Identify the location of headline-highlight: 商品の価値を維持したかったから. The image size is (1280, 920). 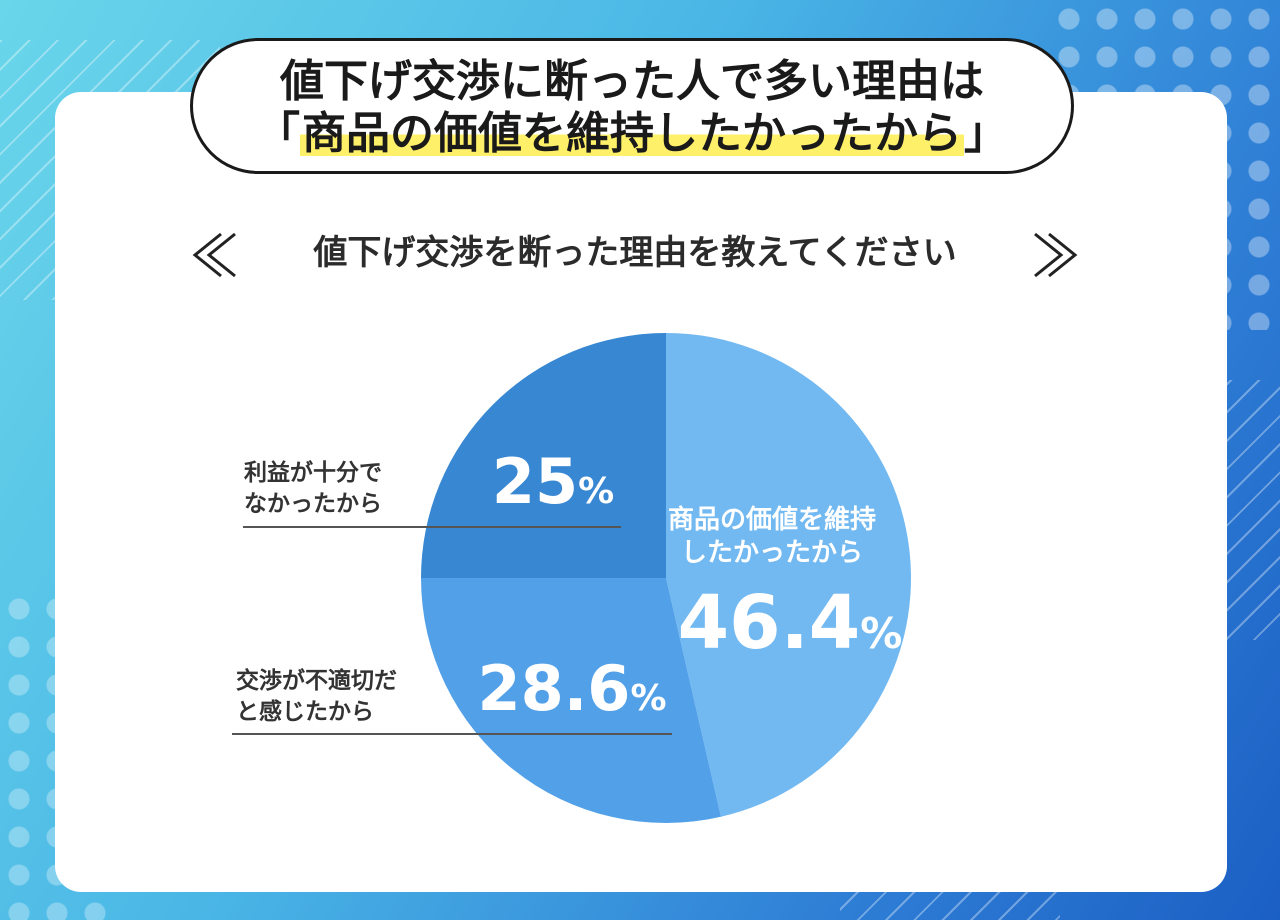
(632, 133).